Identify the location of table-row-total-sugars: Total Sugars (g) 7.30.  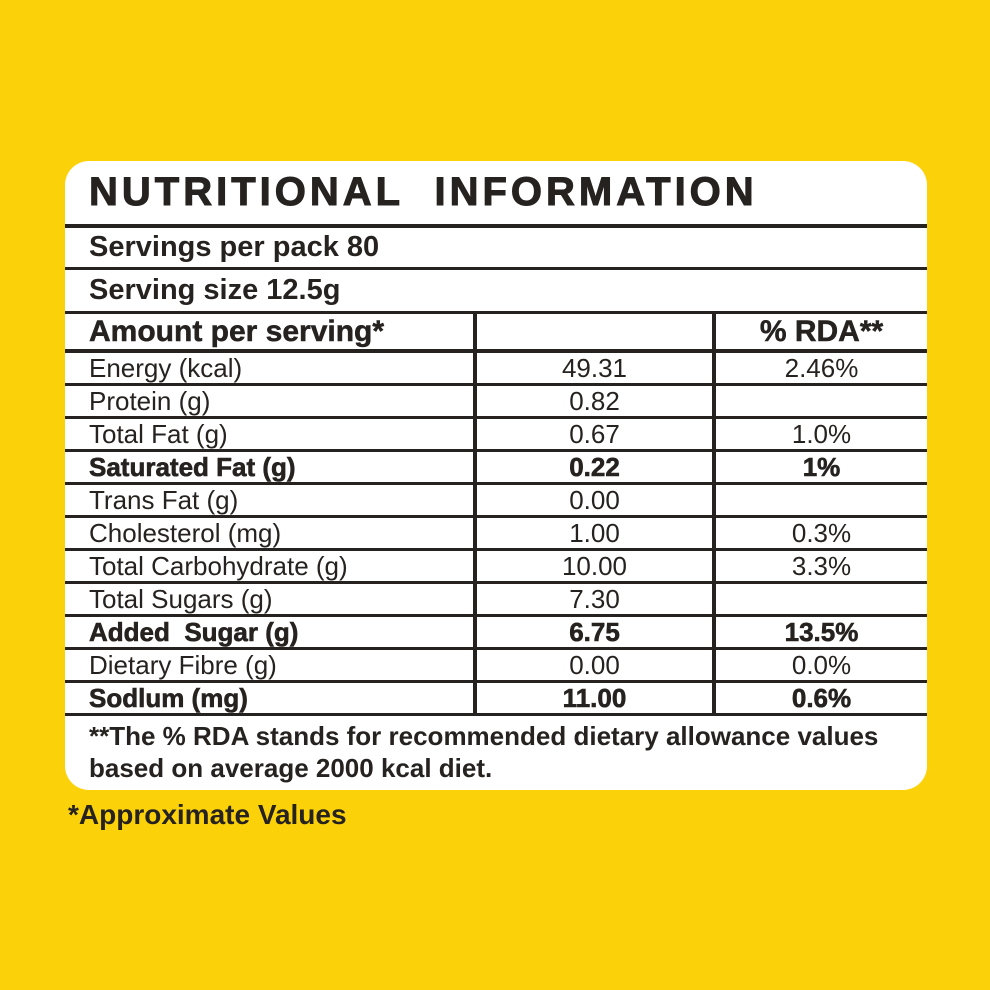
(496, 600).